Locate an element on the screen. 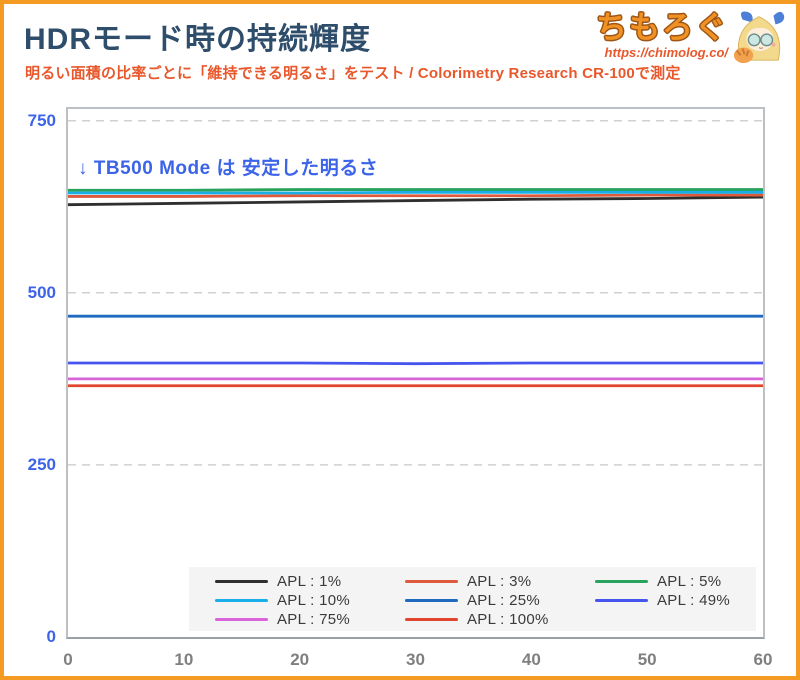  mascot-icon is located at coordinates (759, 37).